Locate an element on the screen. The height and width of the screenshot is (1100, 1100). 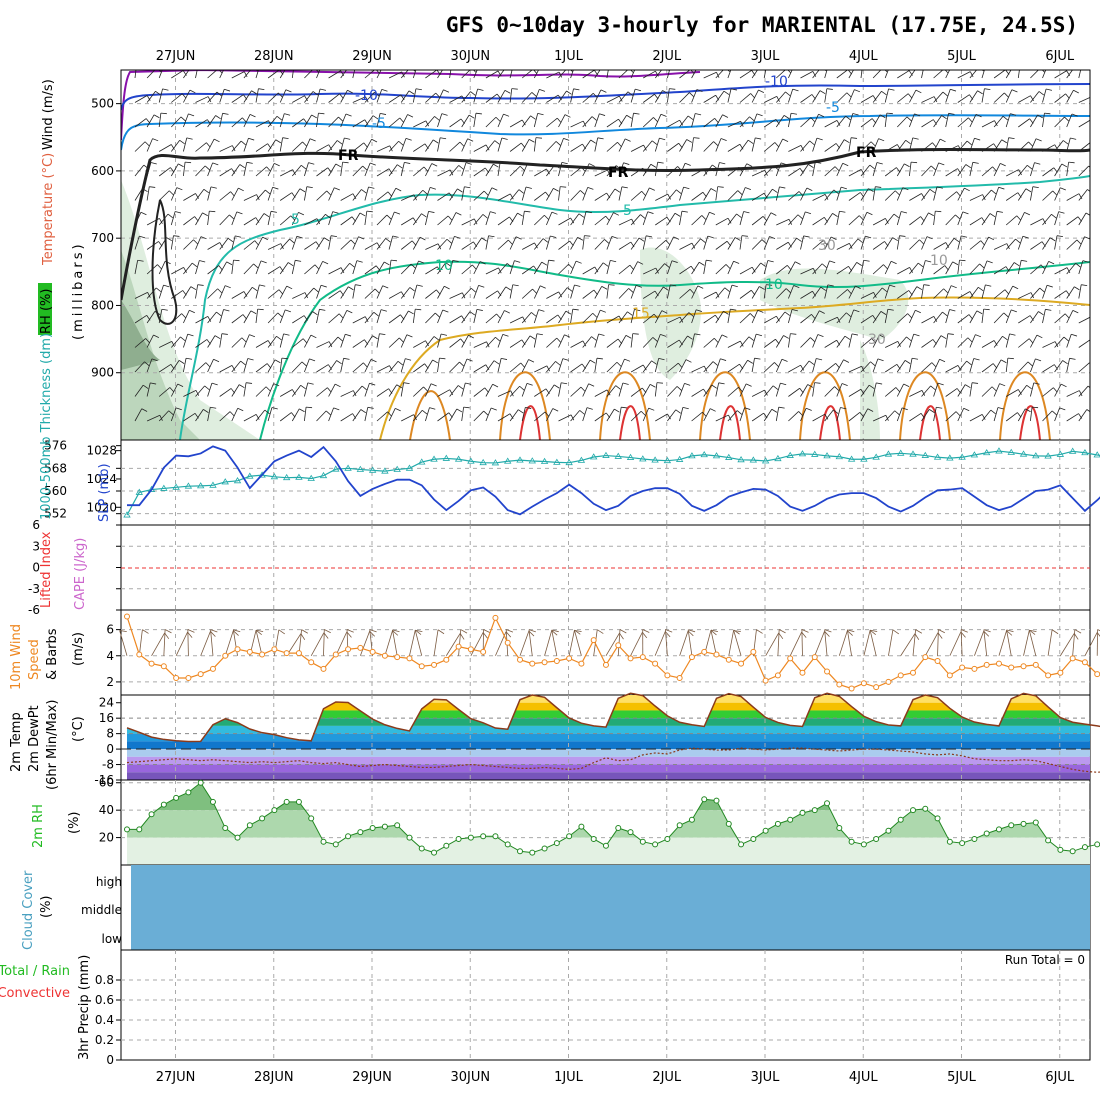
thickness-marker is located at coordinates (372, 469).